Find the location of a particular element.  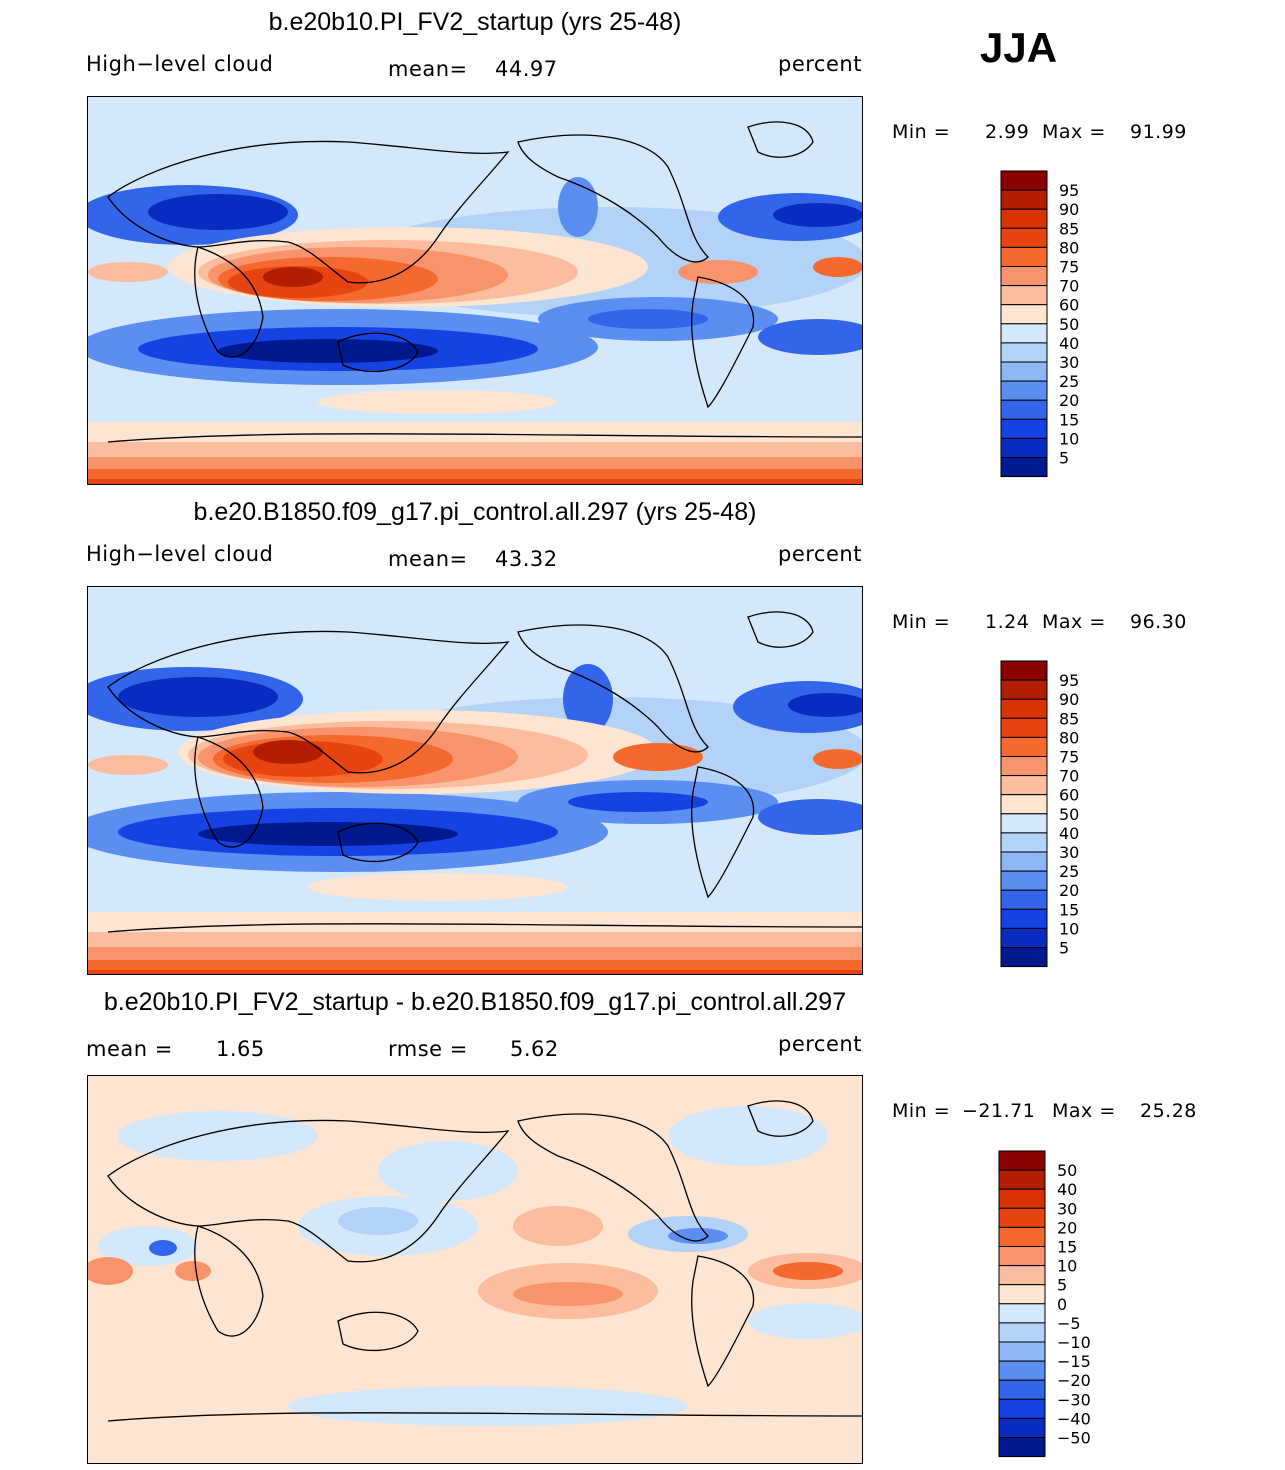

panel3-rmse-value: 5.62 is located at coordinates (534, 1049).